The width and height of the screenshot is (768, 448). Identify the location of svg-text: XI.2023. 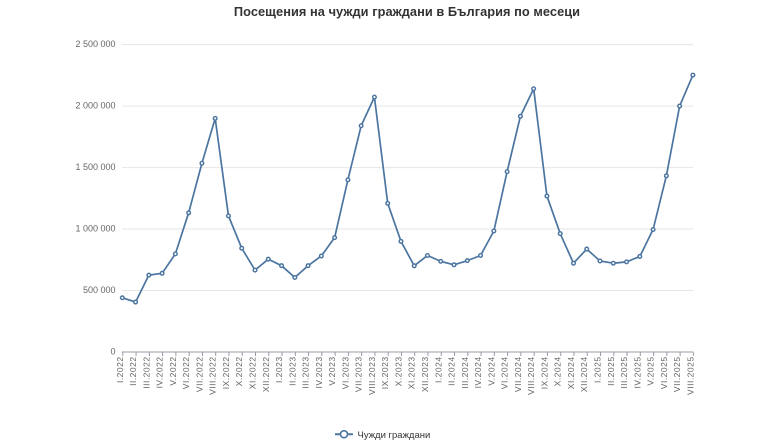
(412, 372).